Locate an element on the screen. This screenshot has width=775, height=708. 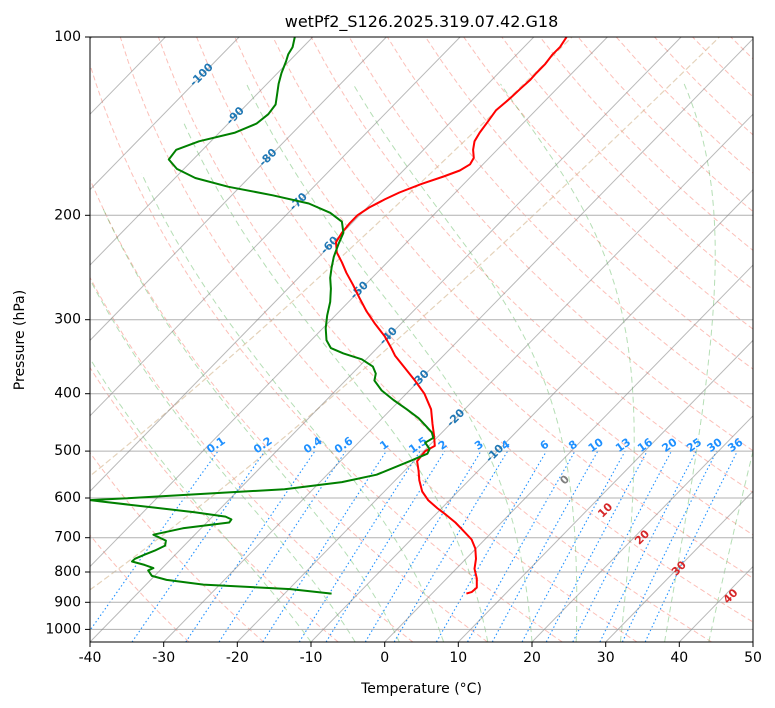
y-tick-label: 200 is located at coordinates (67, 215).